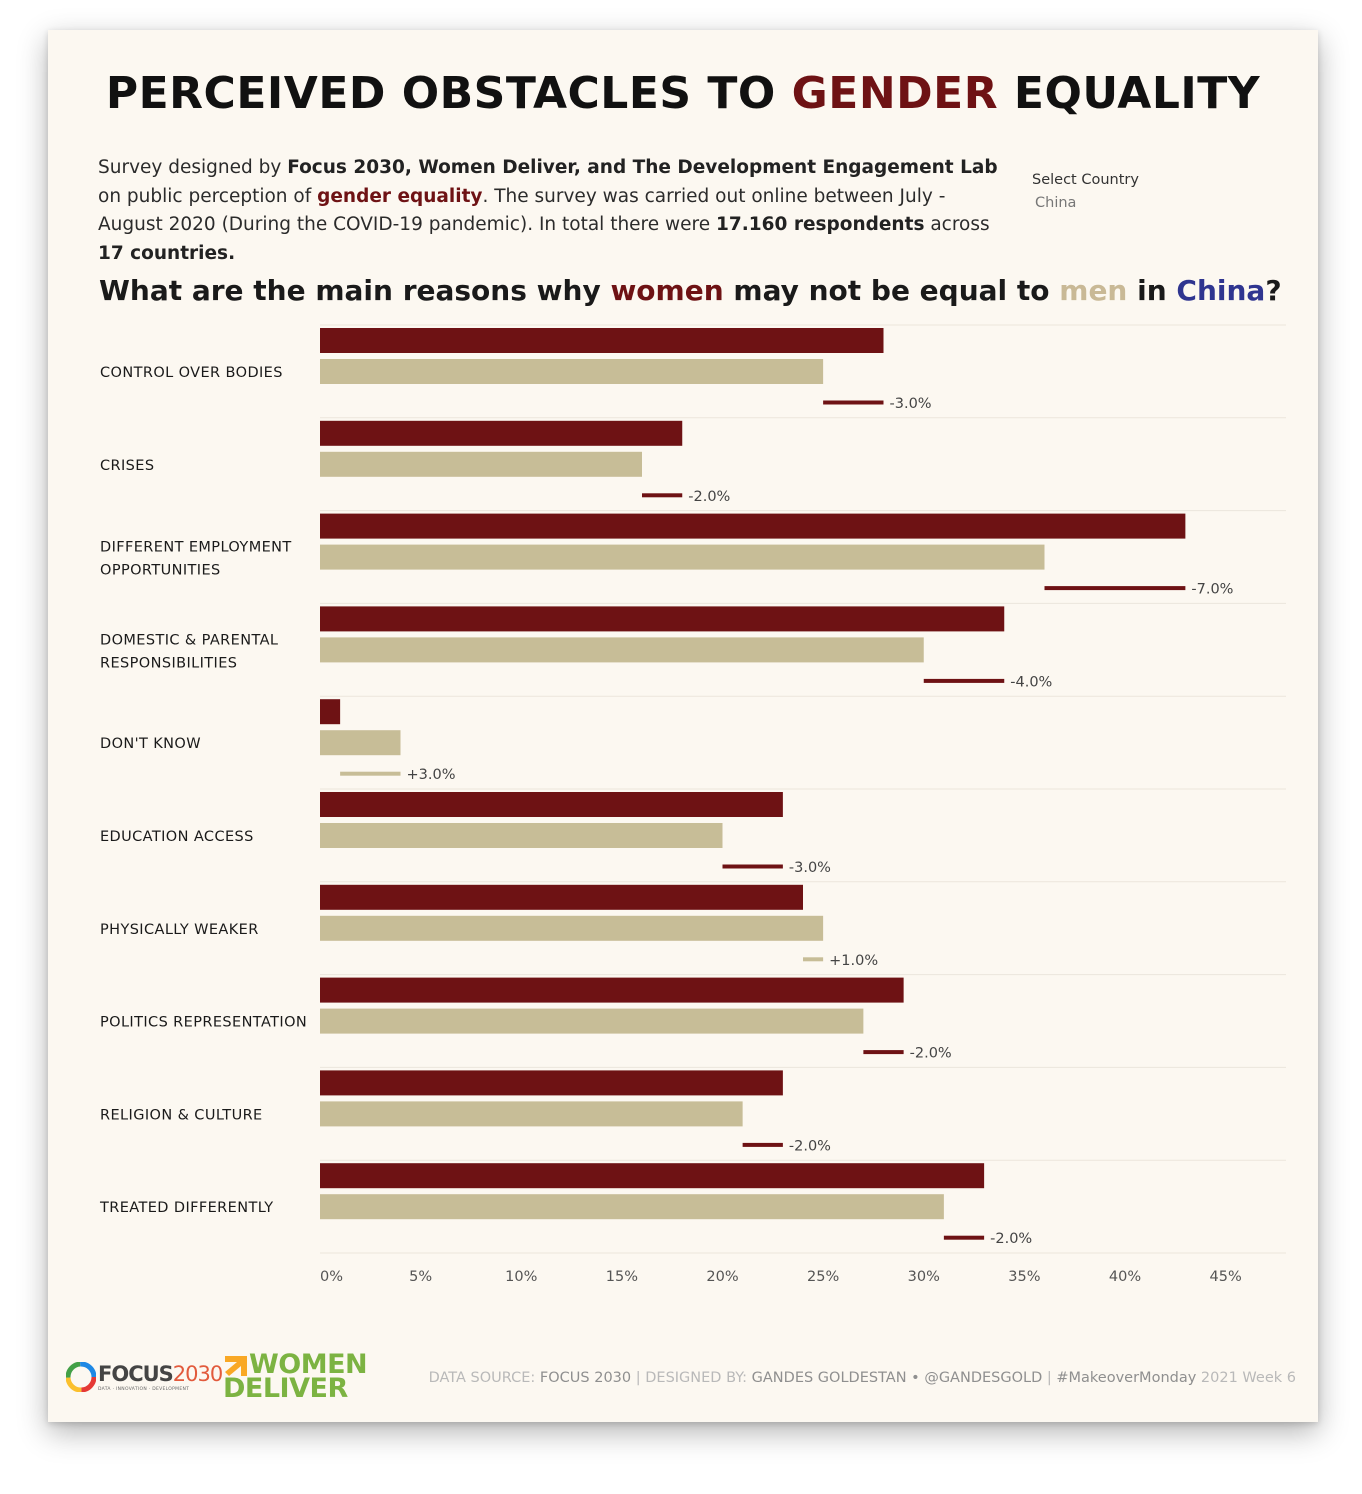 The width and height of the screenshot is (1362, 1494). Describe the element at coordinates (722, 1277) in the screenshot. I see `x-tick-label: 20%` at that location.